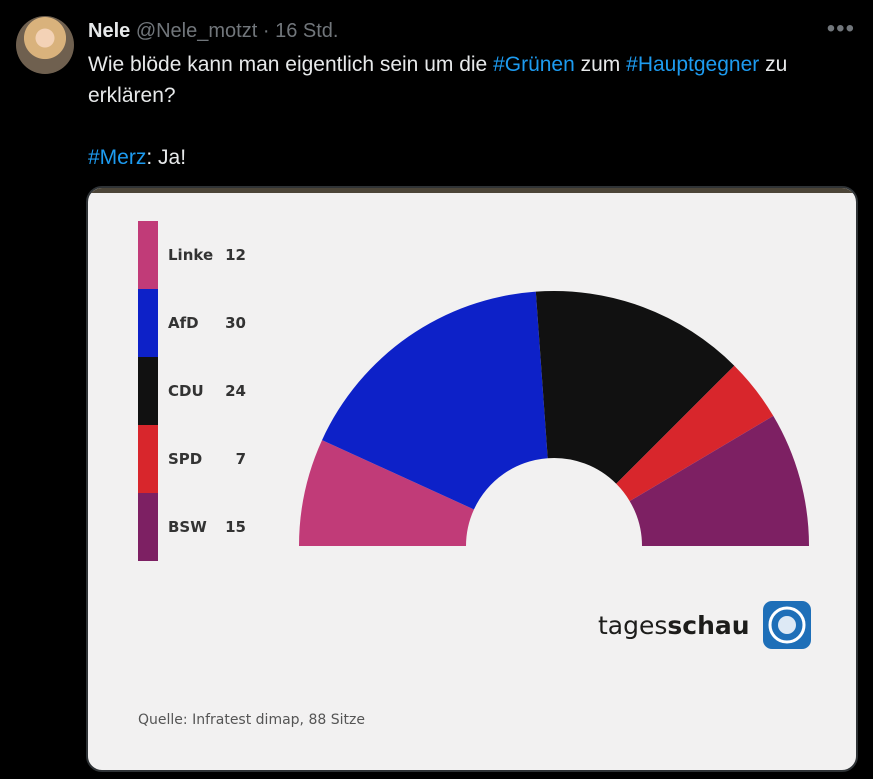 The image size is (873, 779). Describe the element at coordinates (632, 625) in the screenshot. I see `brand-light: tages` at that location.